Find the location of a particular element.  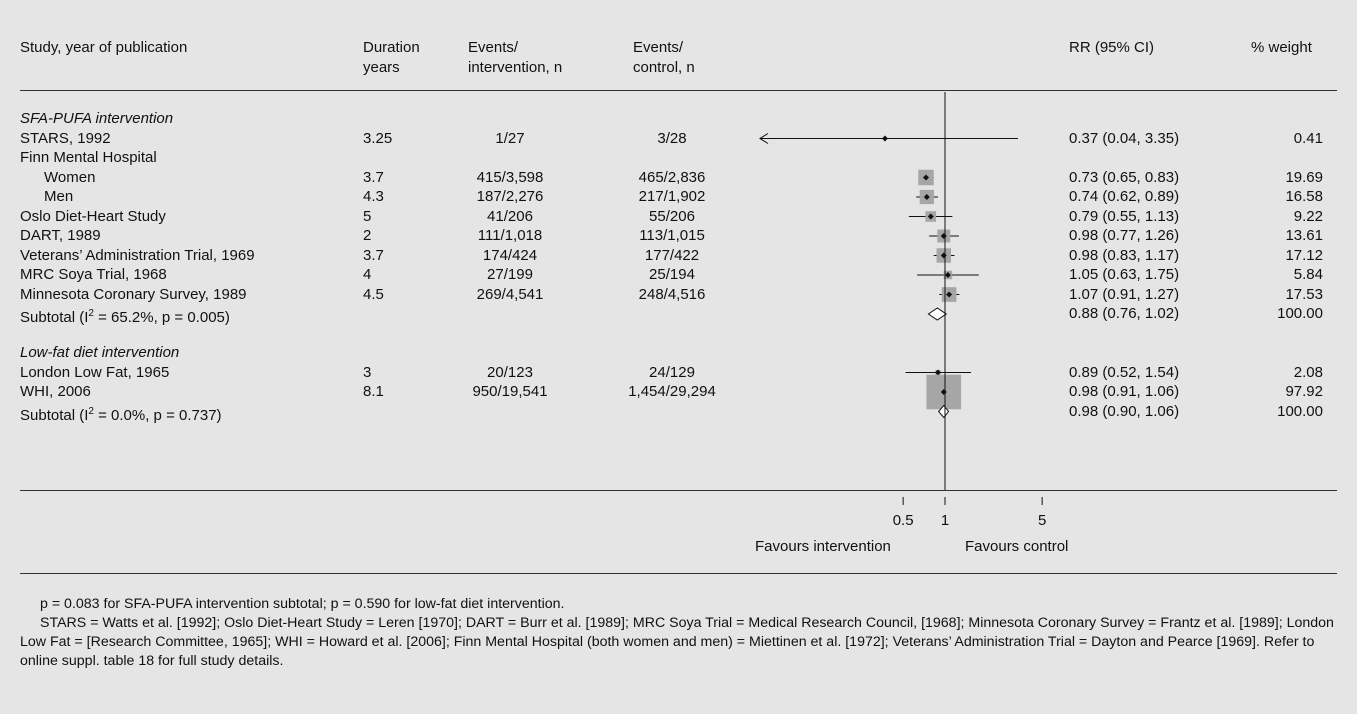

x-tick-label: 1 is located at coordinates (945, 520).